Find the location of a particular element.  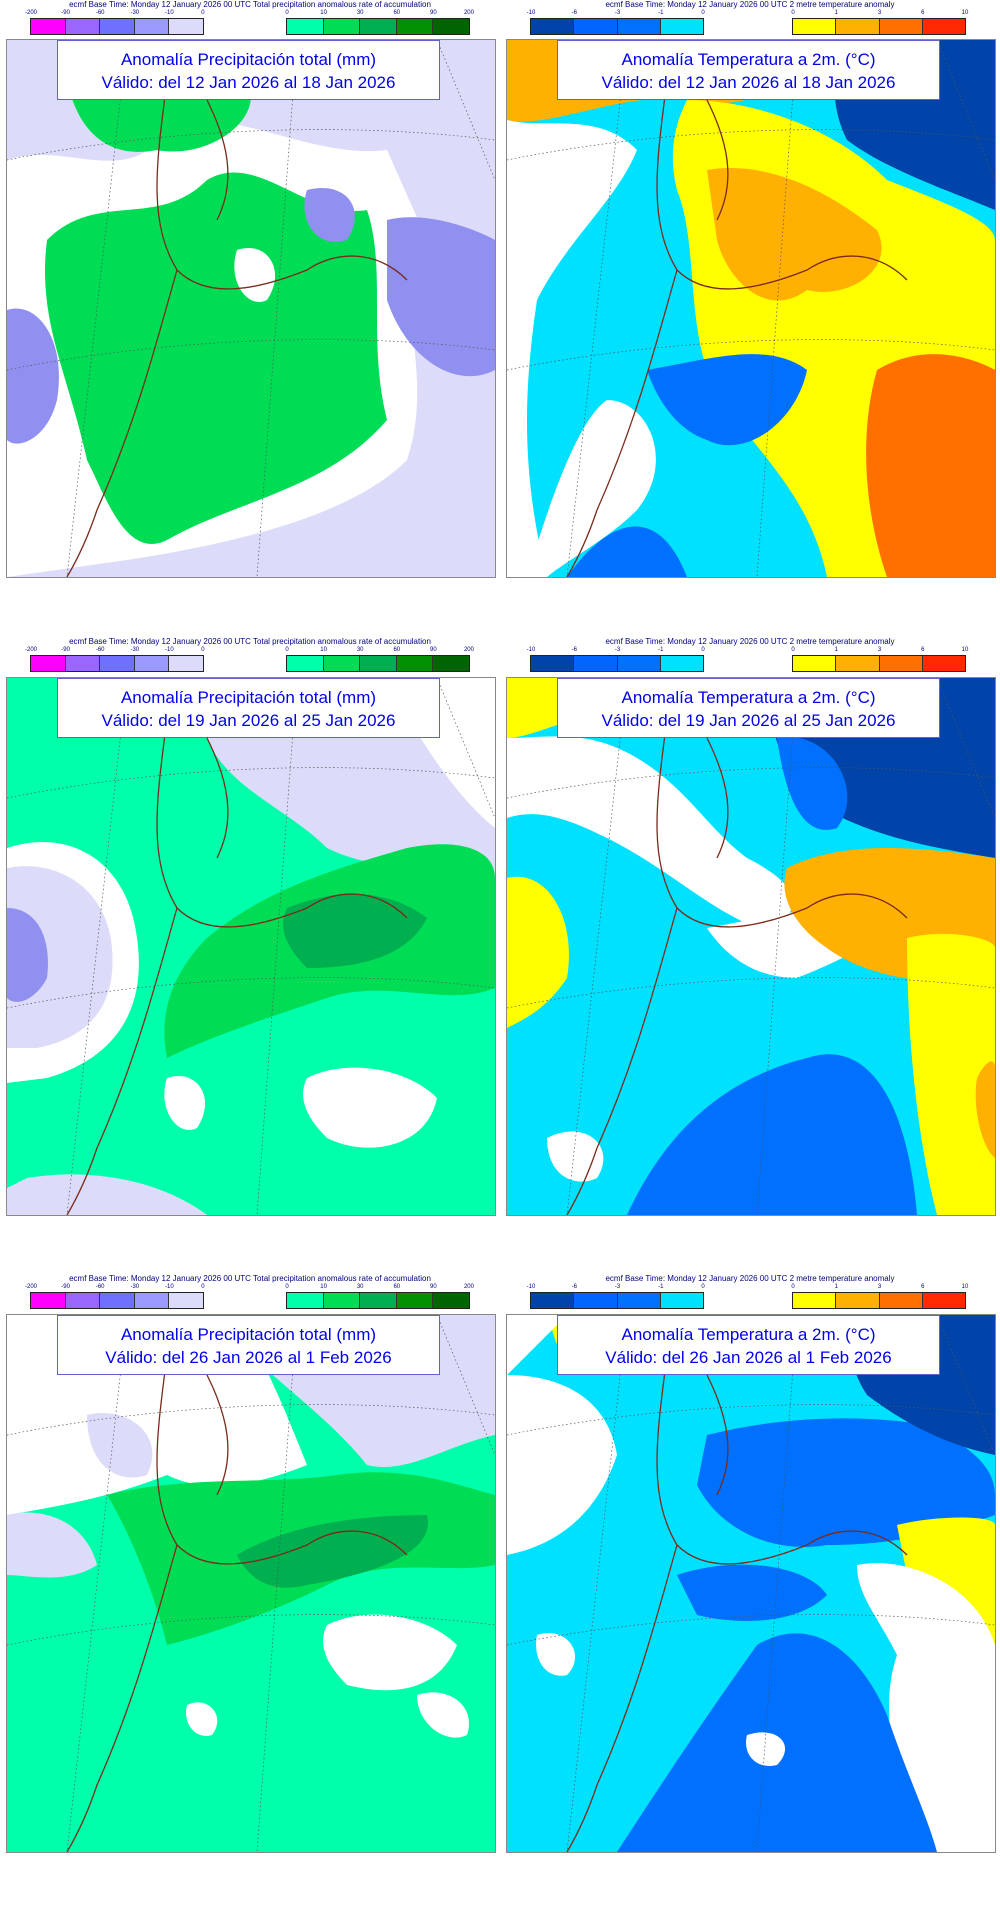

tick-label: 90 is located at coordinates (433, 13).